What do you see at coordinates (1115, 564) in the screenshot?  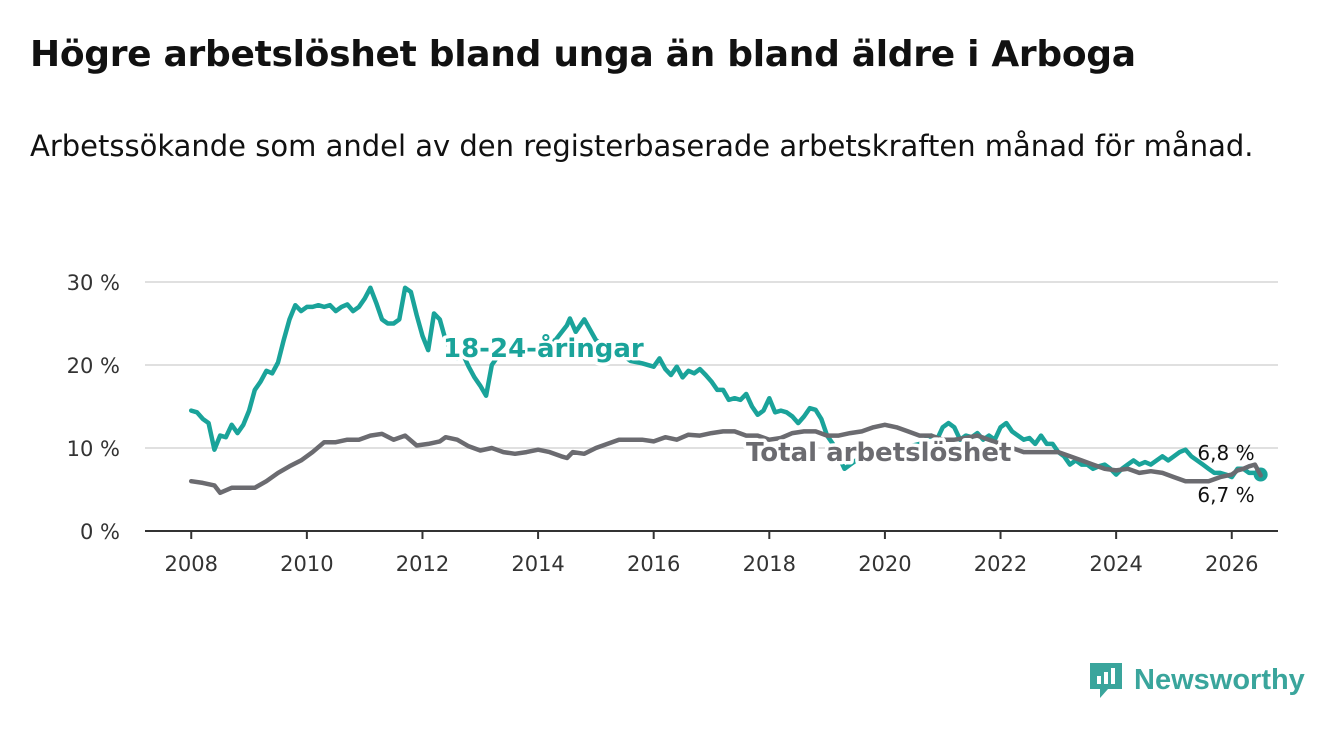 I see `x-tick-label: 2024` at bounding box center [1115, 564].